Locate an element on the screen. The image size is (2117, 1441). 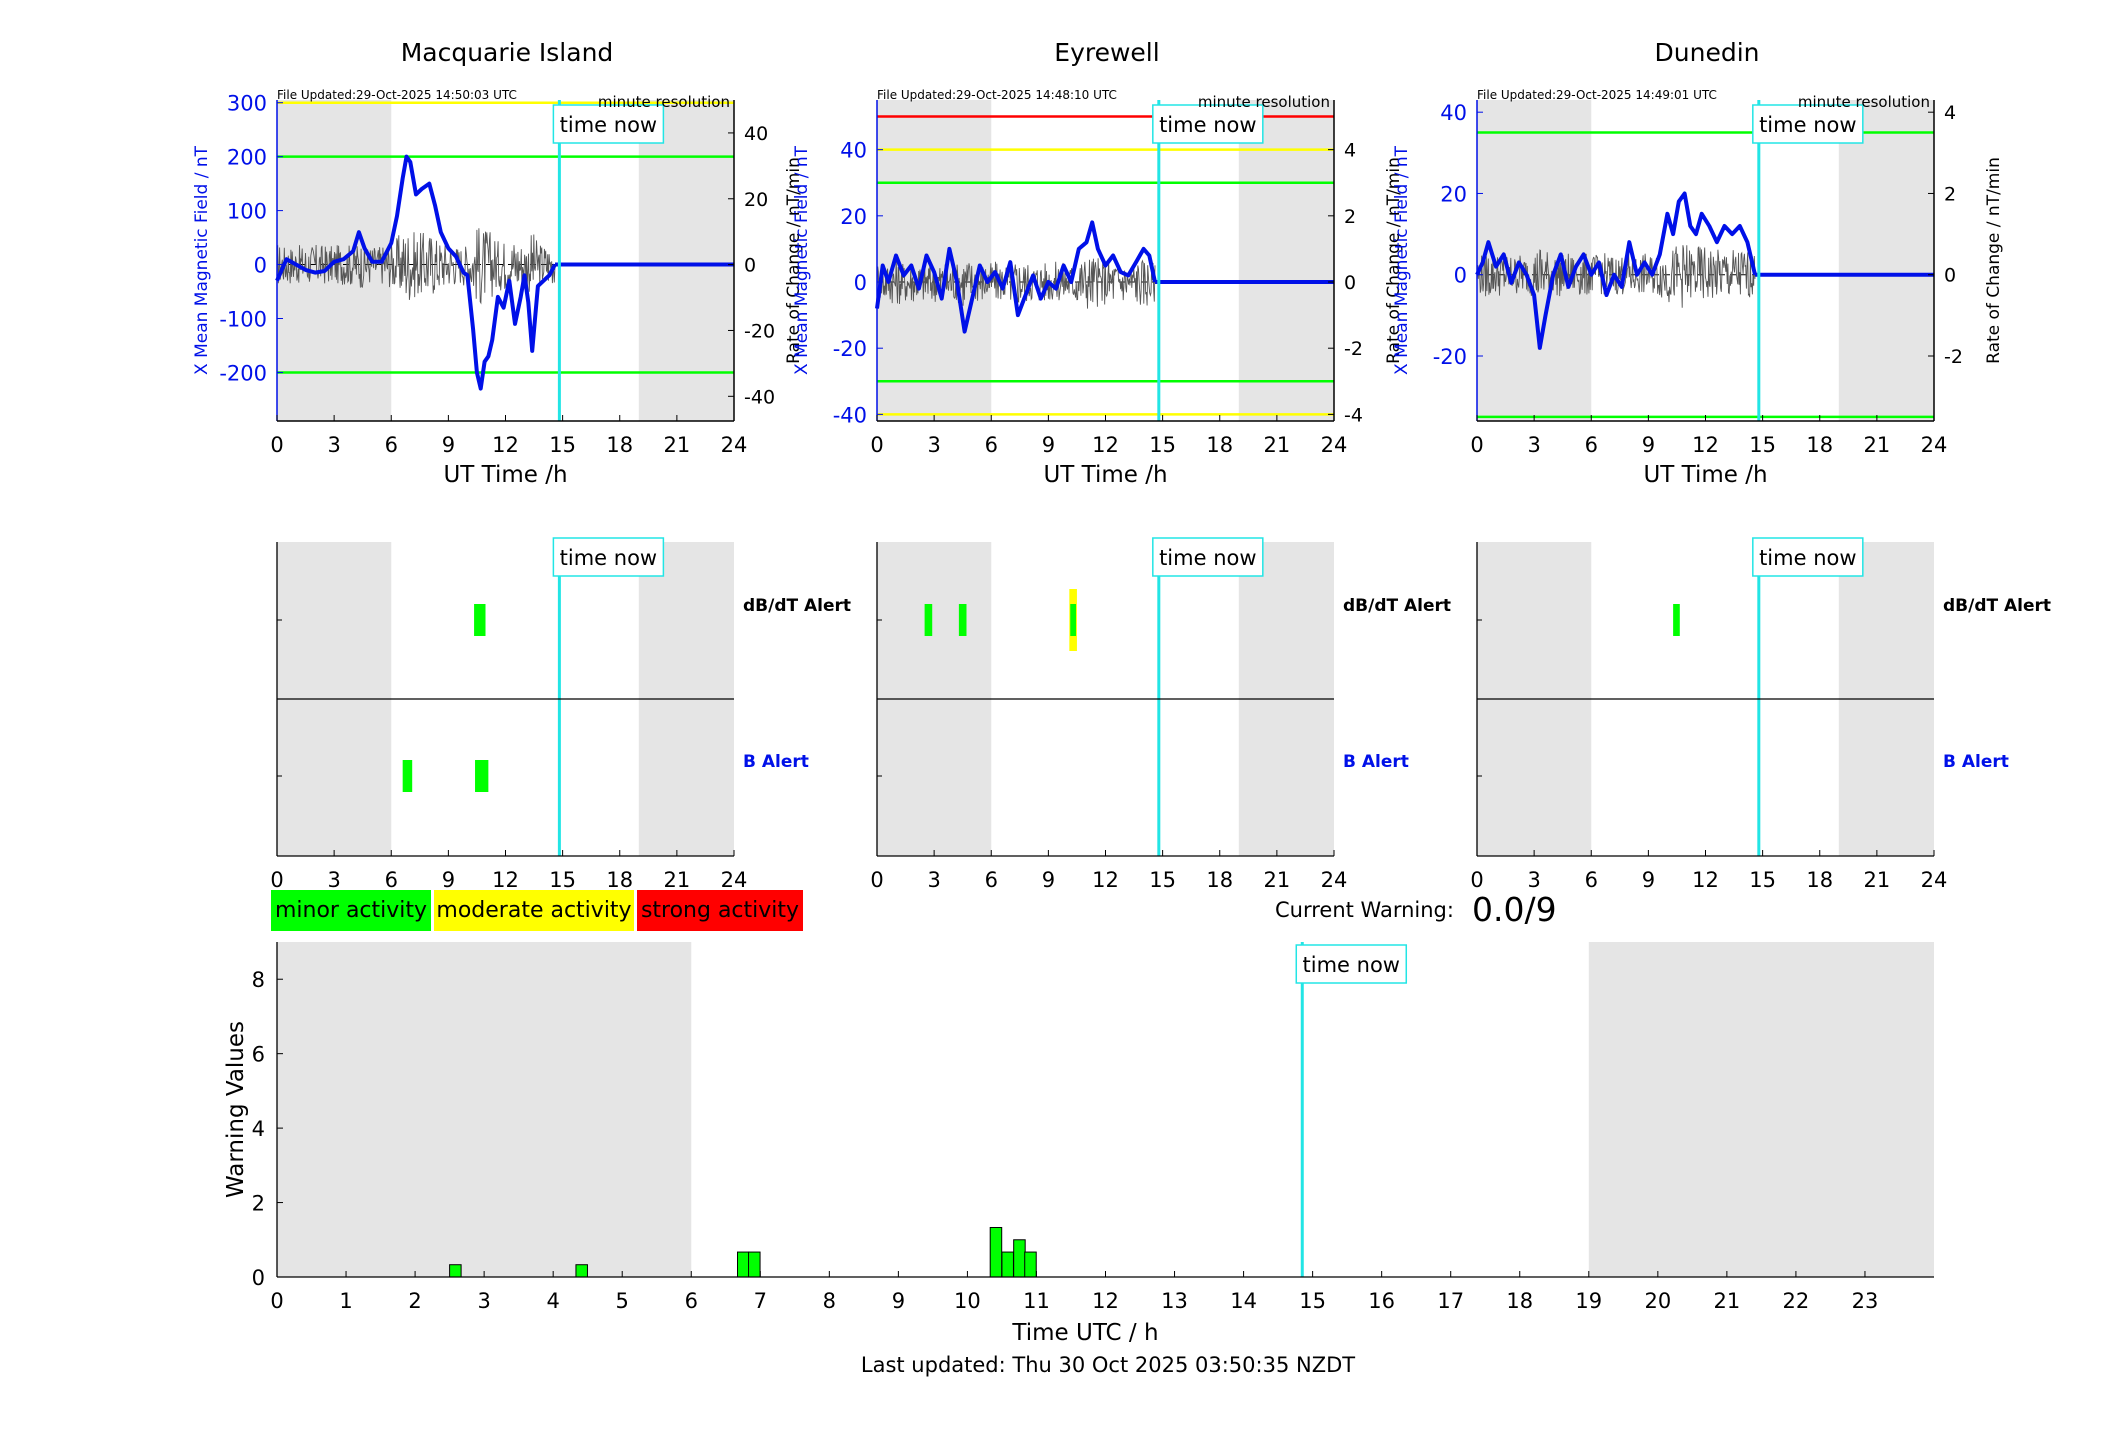
time-now-box is located at coordinates (1808, 124).